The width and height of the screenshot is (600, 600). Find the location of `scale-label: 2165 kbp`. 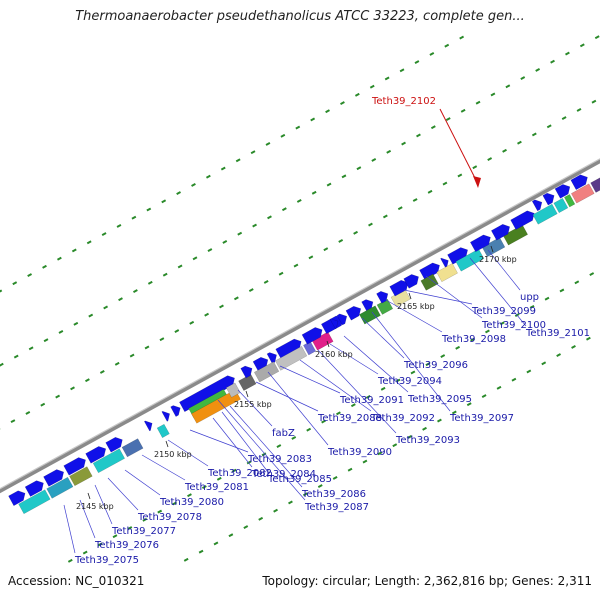

scale-label: 2165 kbp is located at coordinates (416, 306).